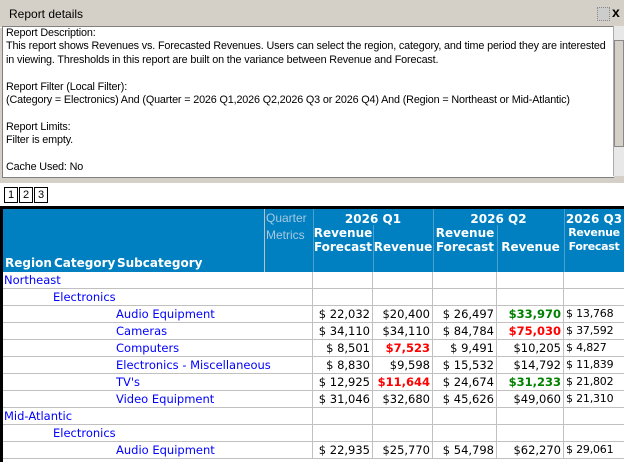  Describe the element at coordinates (468, 382) in the screenshot. I see `metric-cell: $ 24,674` at that location.